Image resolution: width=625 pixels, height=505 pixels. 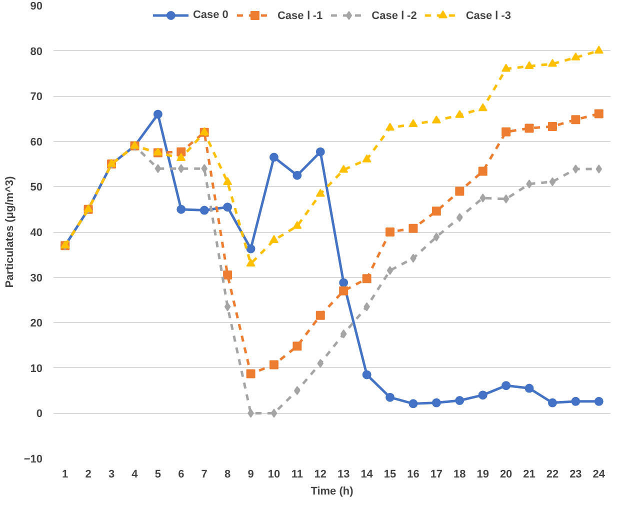 What do you see at coordinates (227, 474) in the screenshot?
I see `x-tick-label: 8` at bounding box center [227, 474].